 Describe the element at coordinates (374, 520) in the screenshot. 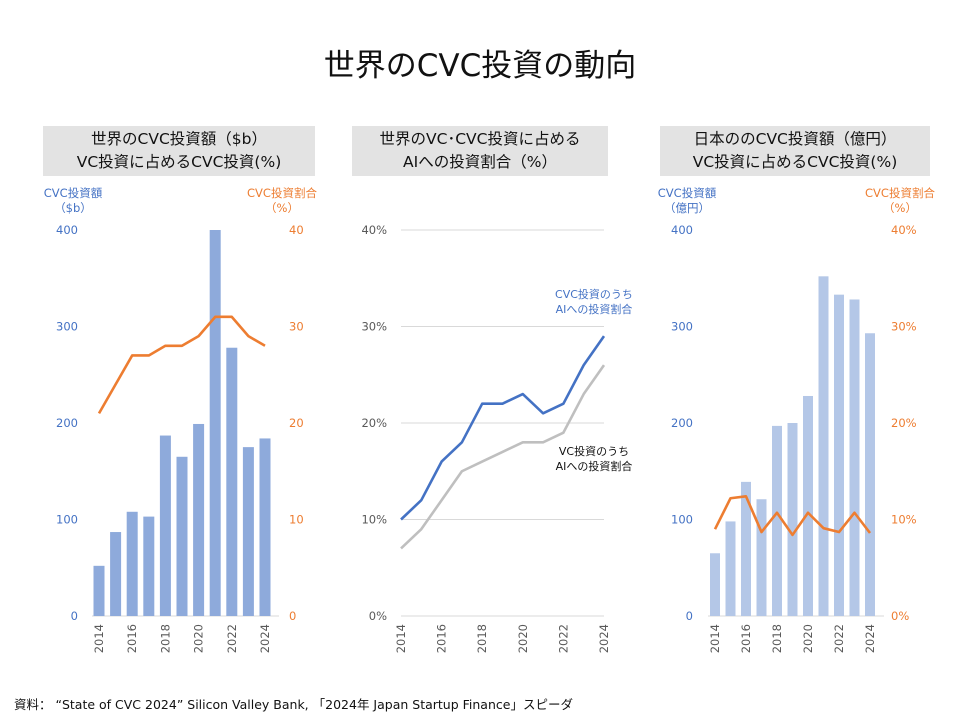

I see `chart2-y-tick-label: 10%` at that location.